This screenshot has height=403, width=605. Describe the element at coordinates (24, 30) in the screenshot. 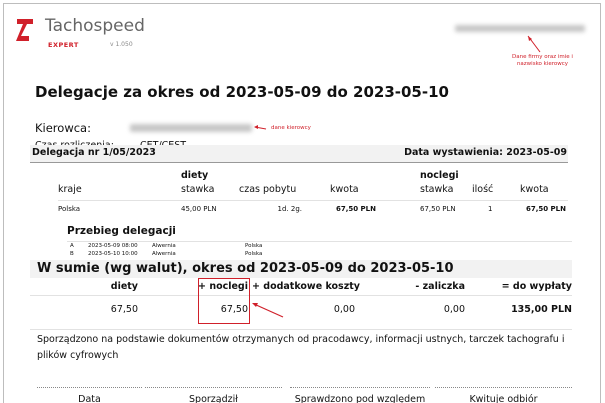

I see `tachospeed-logo-icon` at that location.